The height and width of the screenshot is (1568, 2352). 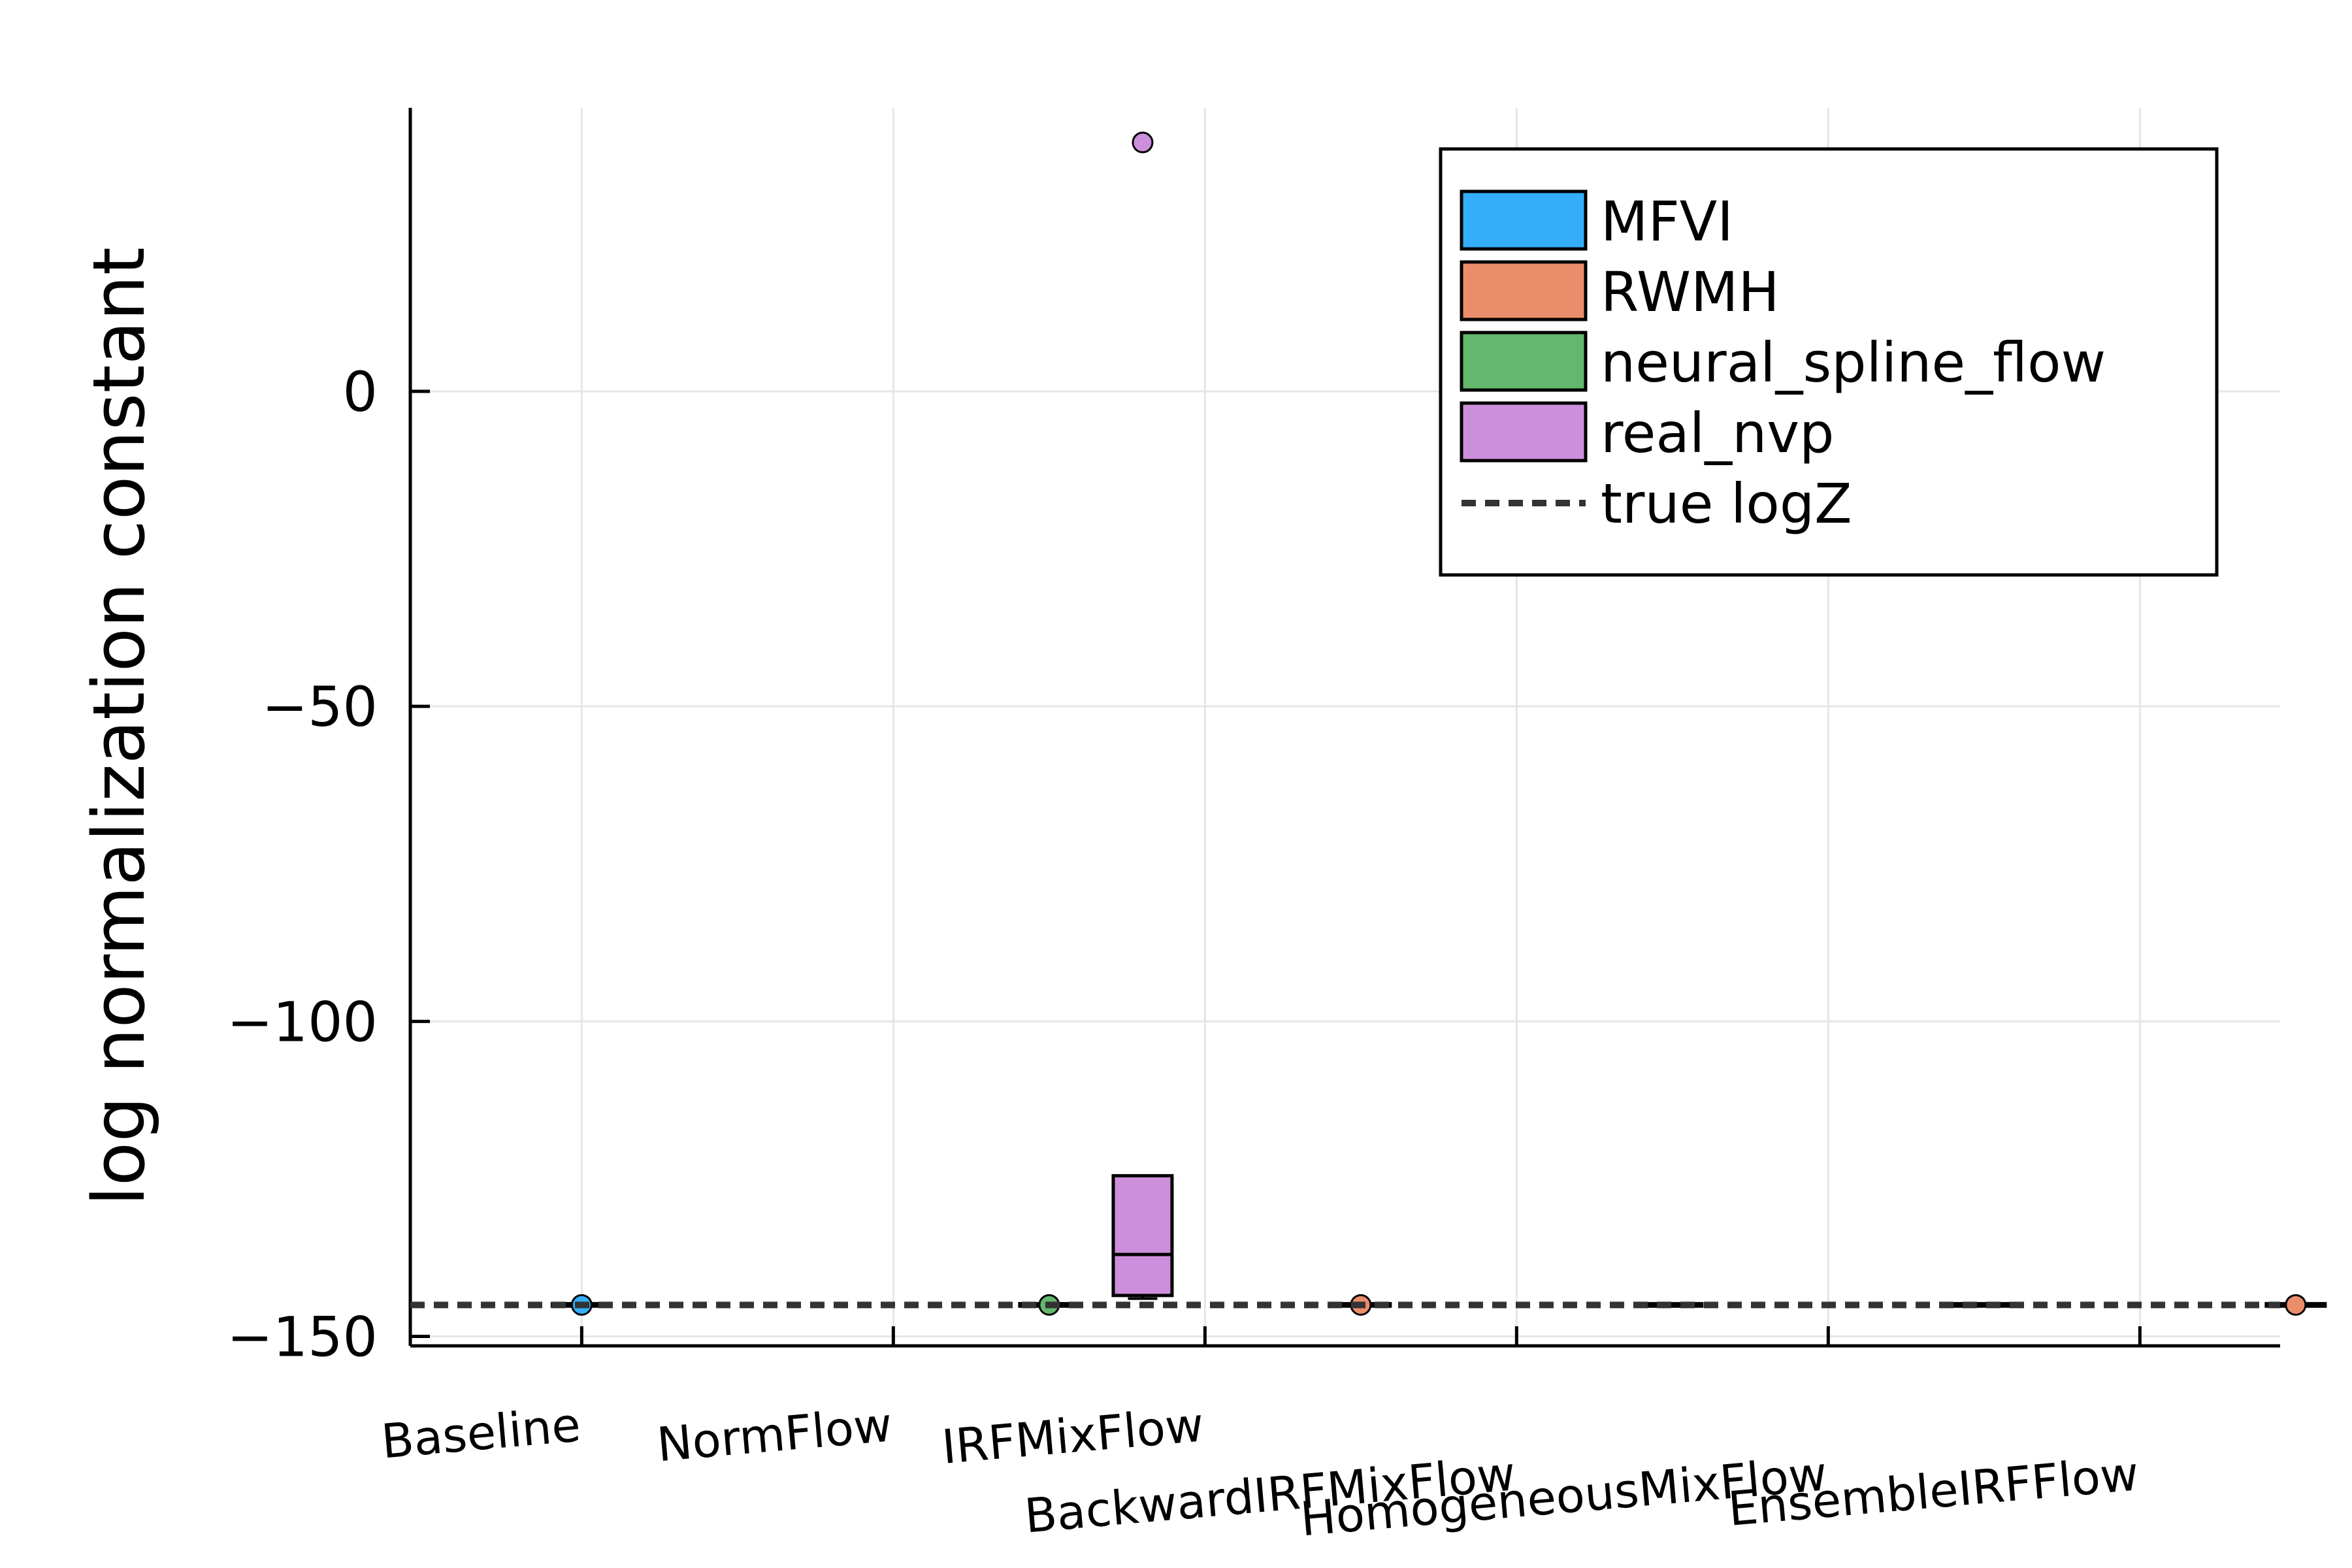 What do you see at coordinates (1690, 292) in the screenshot?
I see `legend-label: RWMH` at bounding box center [1690, 292].